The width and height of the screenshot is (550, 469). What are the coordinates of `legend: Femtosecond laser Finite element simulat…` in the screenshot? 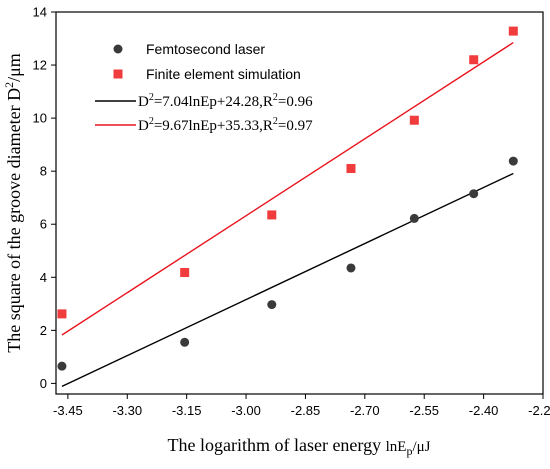 It's located at (204, 87).